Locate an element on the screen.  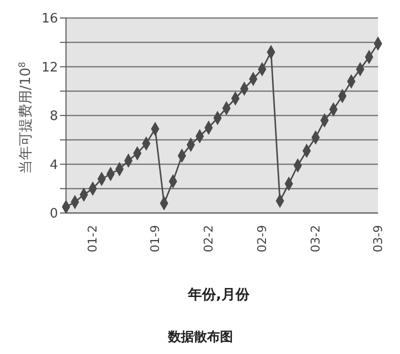
text: 数据散布图 is located at coordinates (200, 337).